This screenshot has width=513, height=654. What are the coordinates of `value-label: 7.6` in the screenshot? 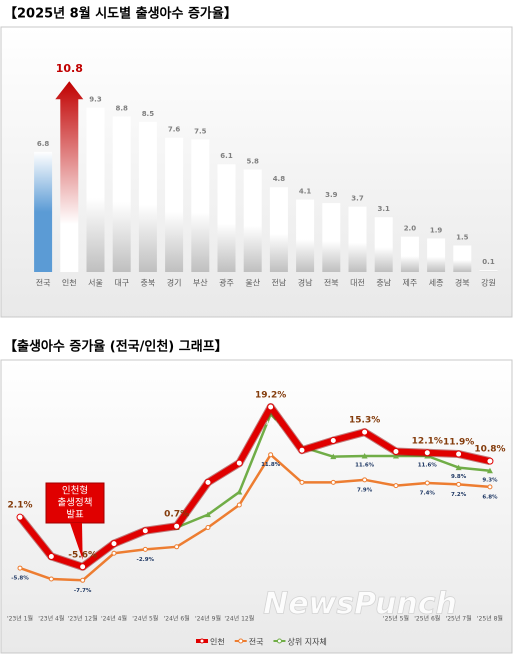 It's located at (174, 130).